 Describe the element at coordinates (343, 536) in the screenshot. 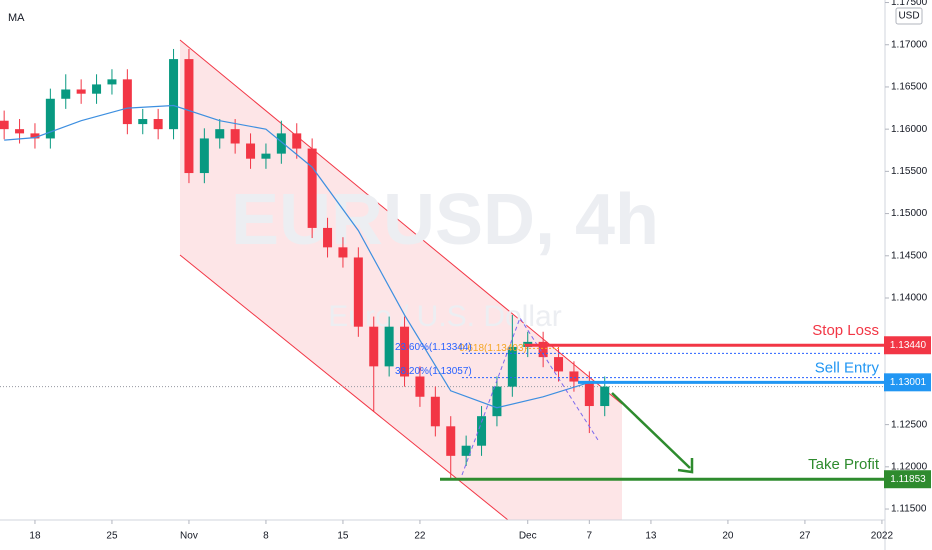

I see `x-tick-label: 15` at that location.